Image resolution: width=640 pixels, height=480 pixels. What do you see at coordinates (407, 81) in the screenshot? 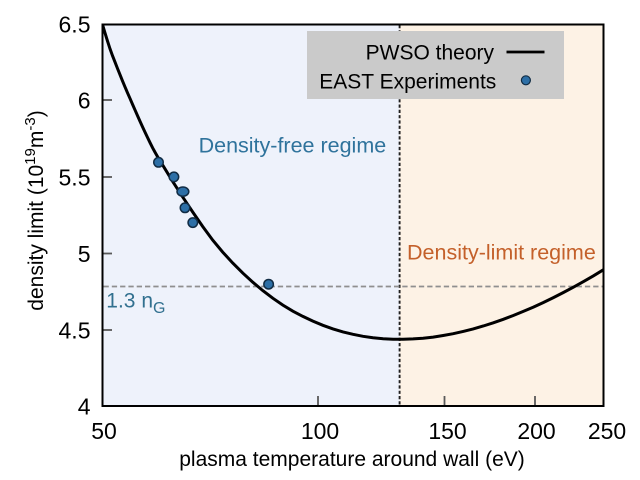
I see `svg-text: EAST Experiments` at bounding box center [407, 81].